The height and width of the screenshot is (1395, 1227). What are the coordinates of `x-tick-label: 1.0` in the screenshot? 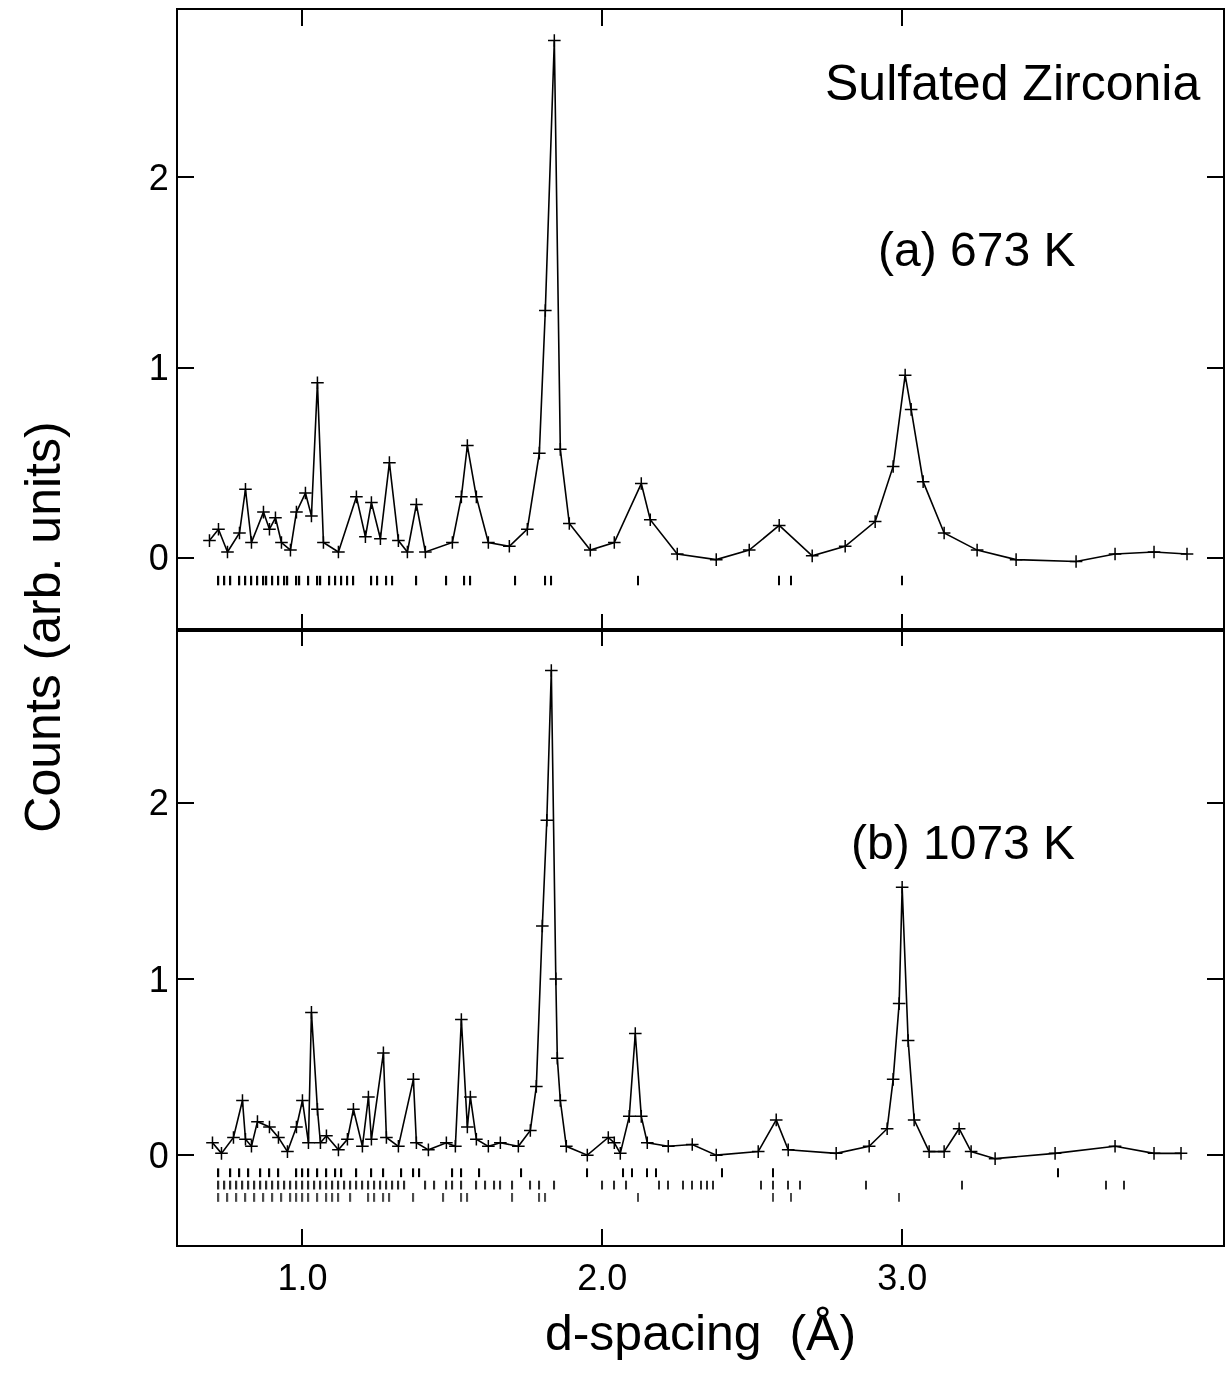 It's located at (302, 1278).